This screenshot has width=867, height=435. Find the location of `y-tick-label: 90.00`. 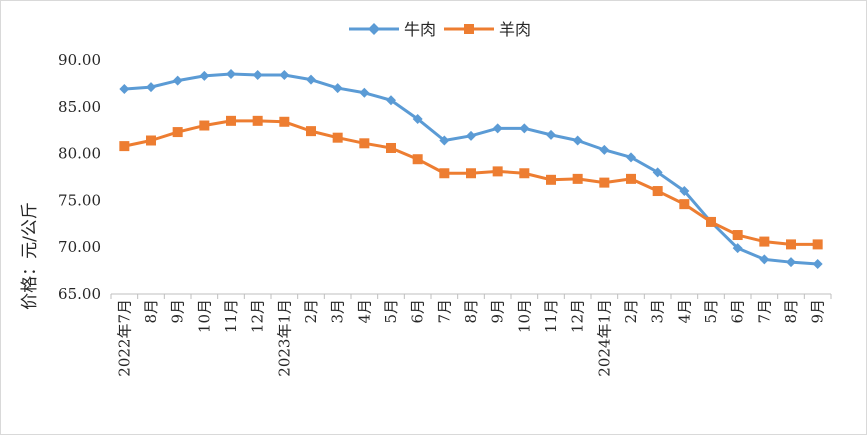

y-tick-label: 90.00 is located at coordinates (79, 60).